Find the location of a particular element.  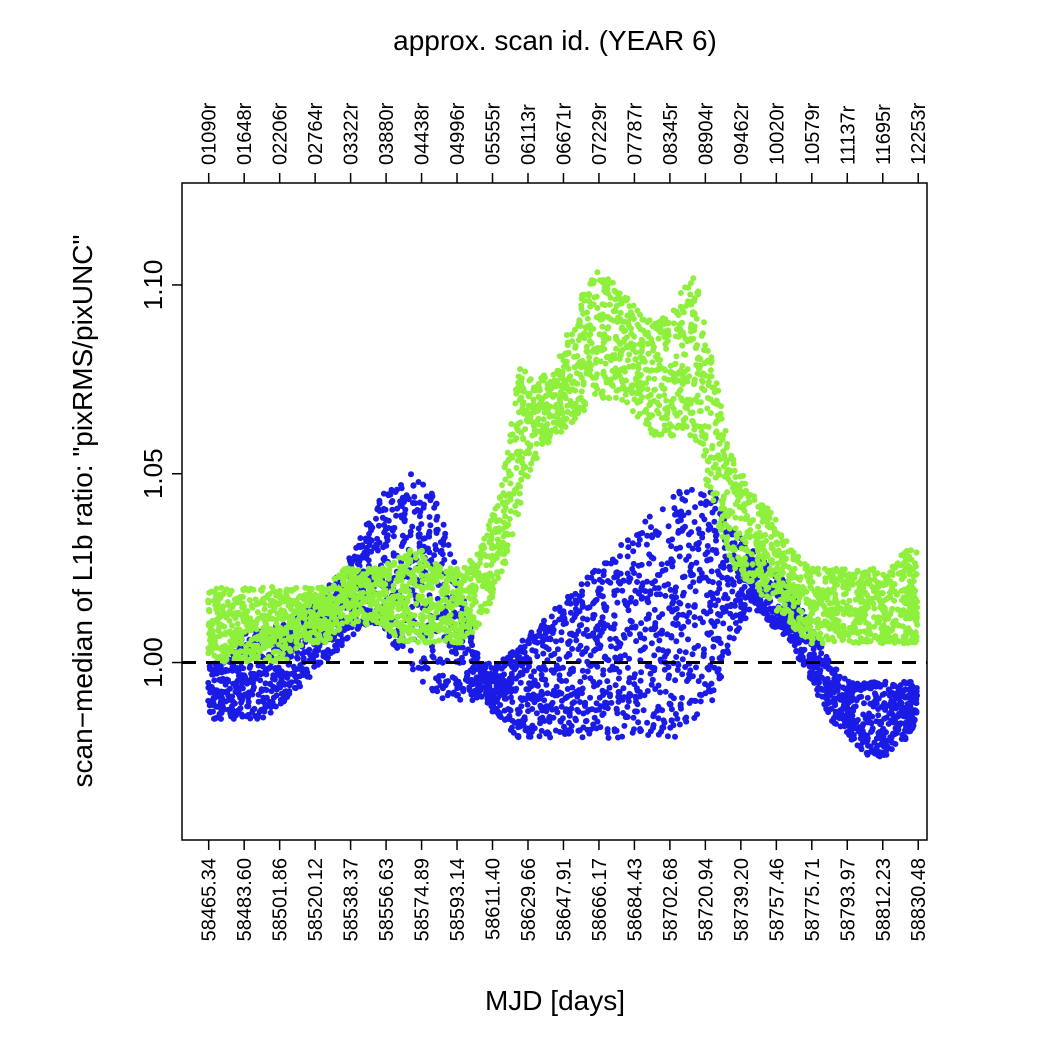

top-tick-label: 10579r is located at coordinates (813, 133).